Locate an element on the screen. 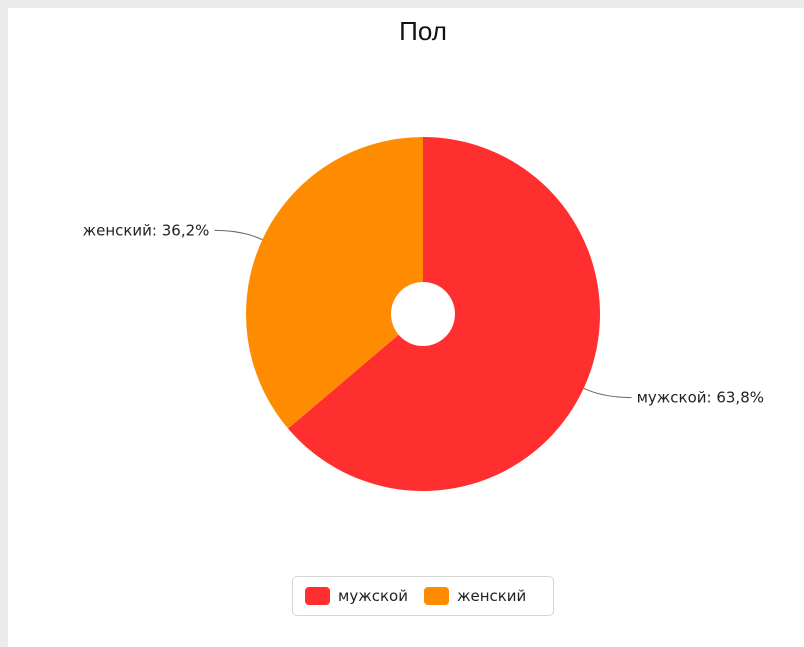 This screenshot has height=647, width=804. data-label-male: мужской: 63,8% is located at coordinates (700, 398).